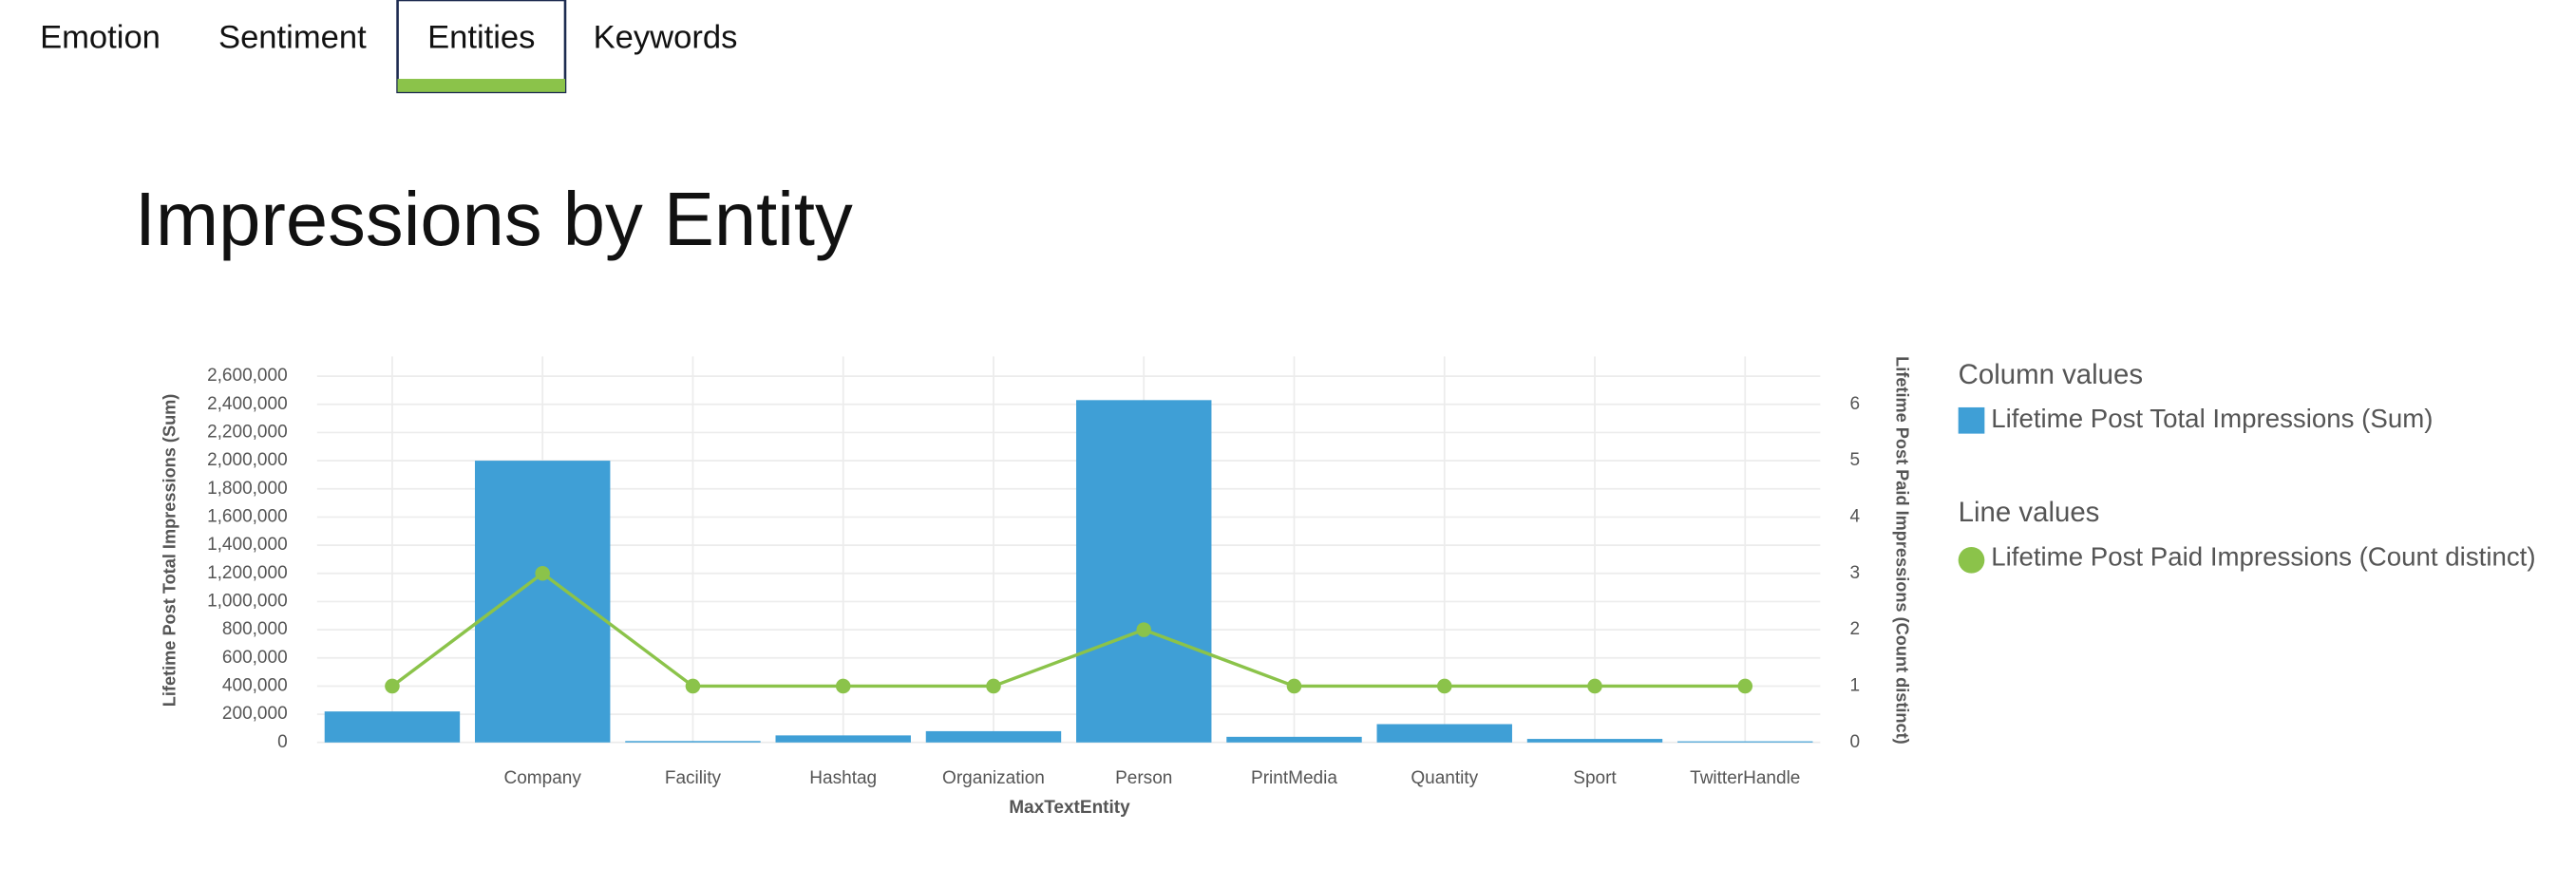  I want to click on x-axis-title: MaxTextEntity, so click(1069, 808).